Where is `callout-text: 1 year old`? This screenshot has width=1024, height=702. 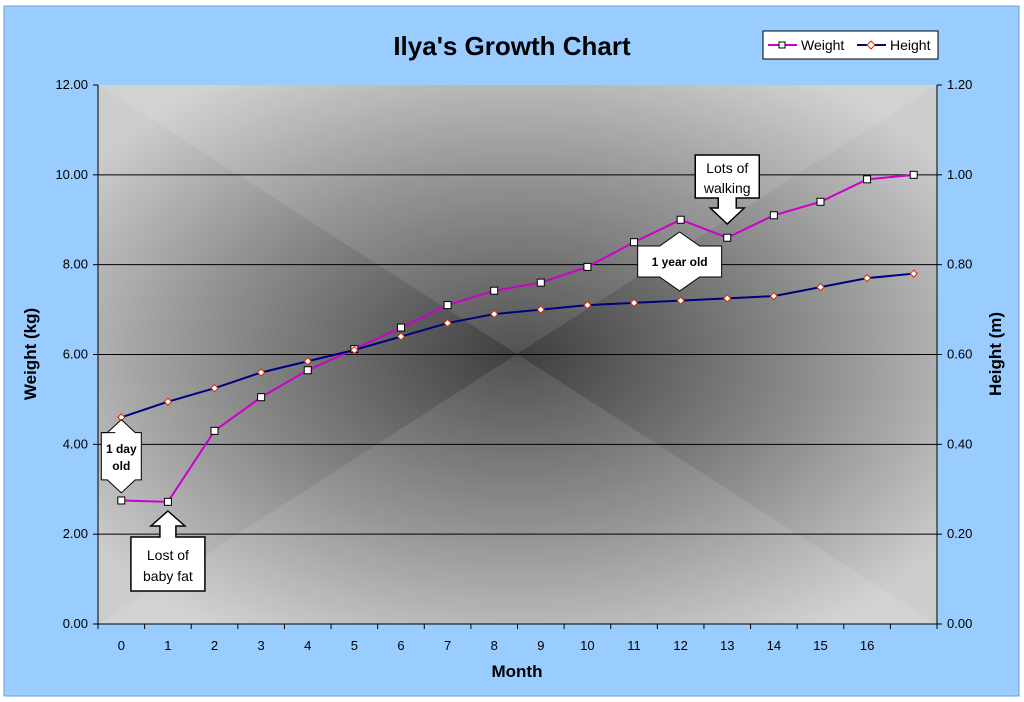
callout-text: 1 year old is located at coordinates (680, 262).